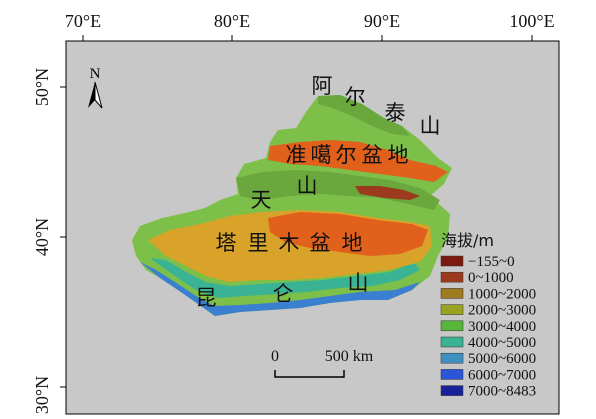 The image size is (596, 419). I want to click on legend-label: 2000~3000, so click(502, 311).